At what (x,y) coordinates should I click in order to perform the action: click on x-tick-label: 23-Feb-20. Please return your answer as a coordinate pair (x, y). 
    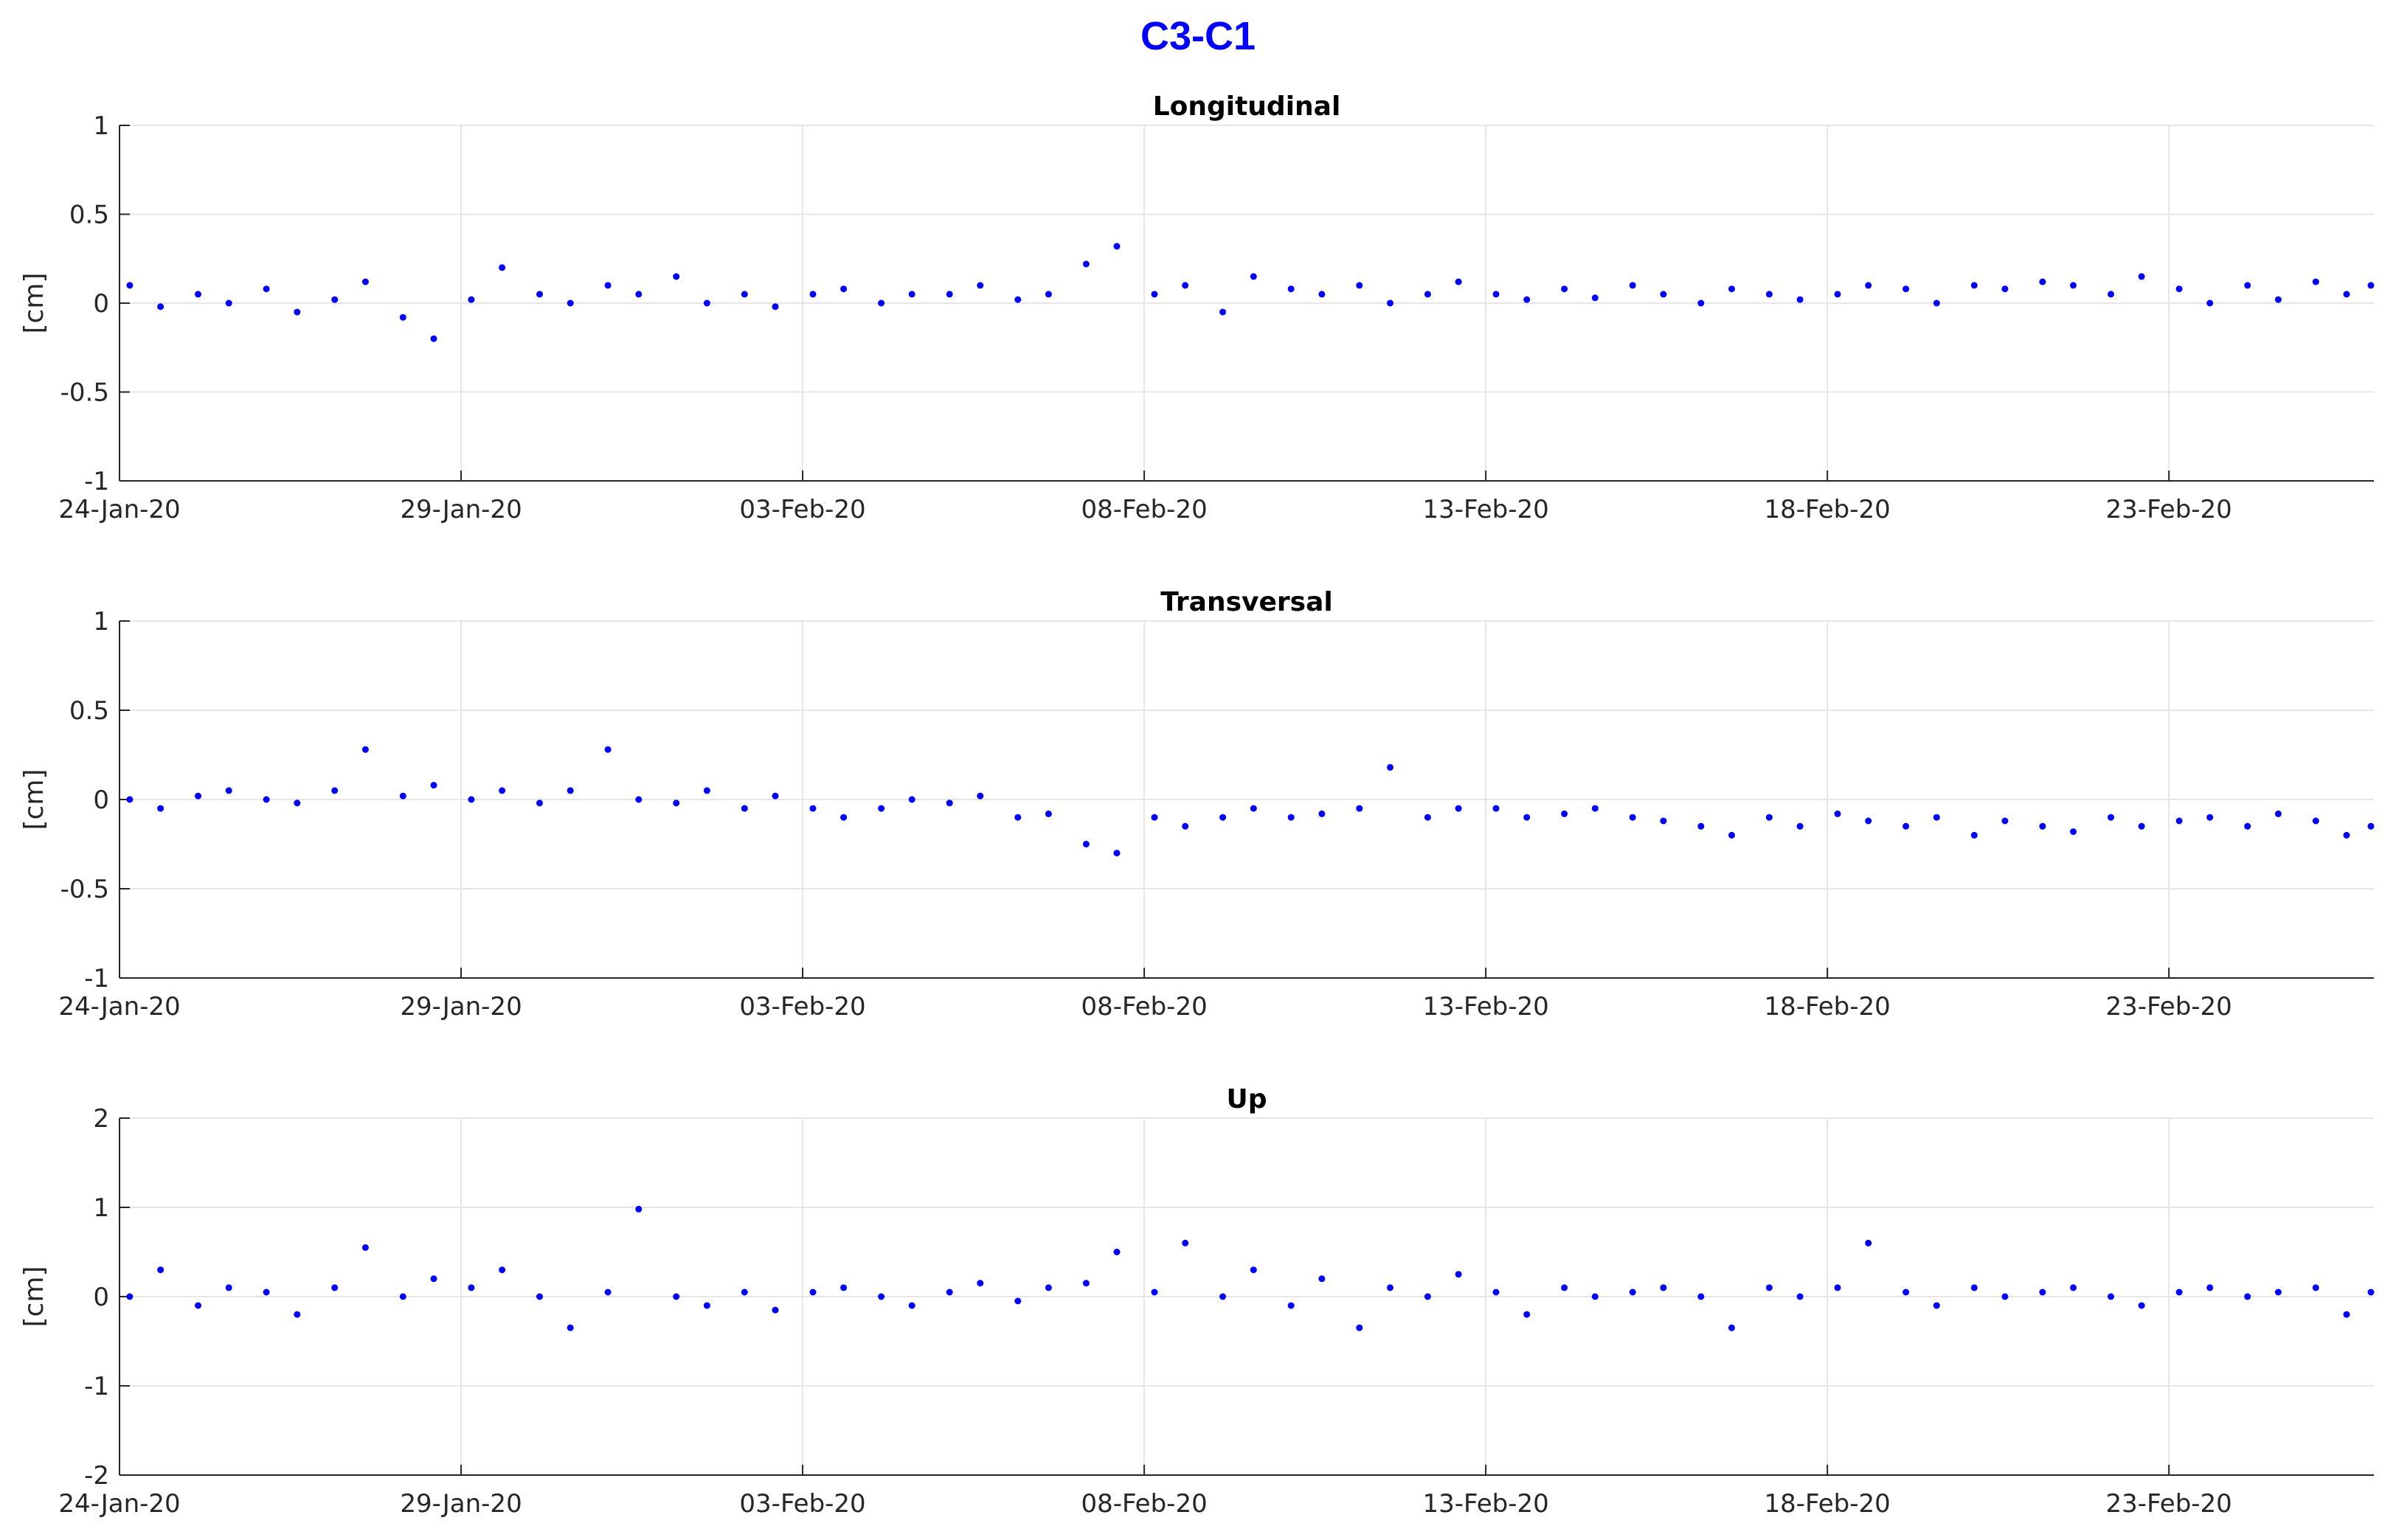
    Looking at the image, I should click on (2169, 509).